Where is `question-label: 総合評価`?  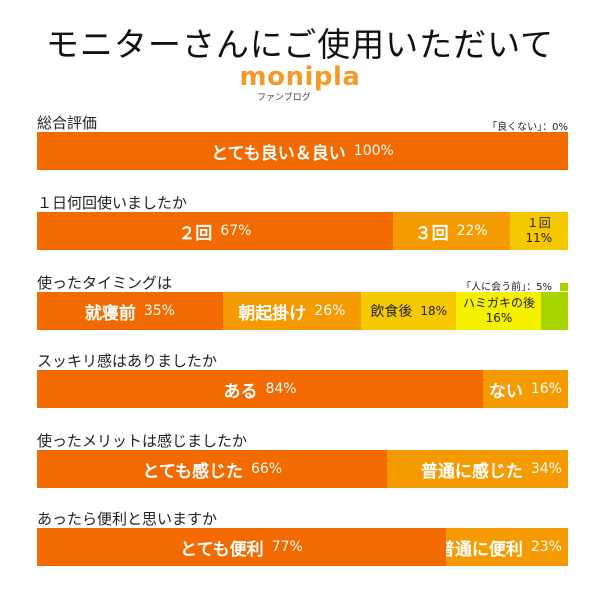
question-label: 総合評価 is located at coordinates (67, 123).